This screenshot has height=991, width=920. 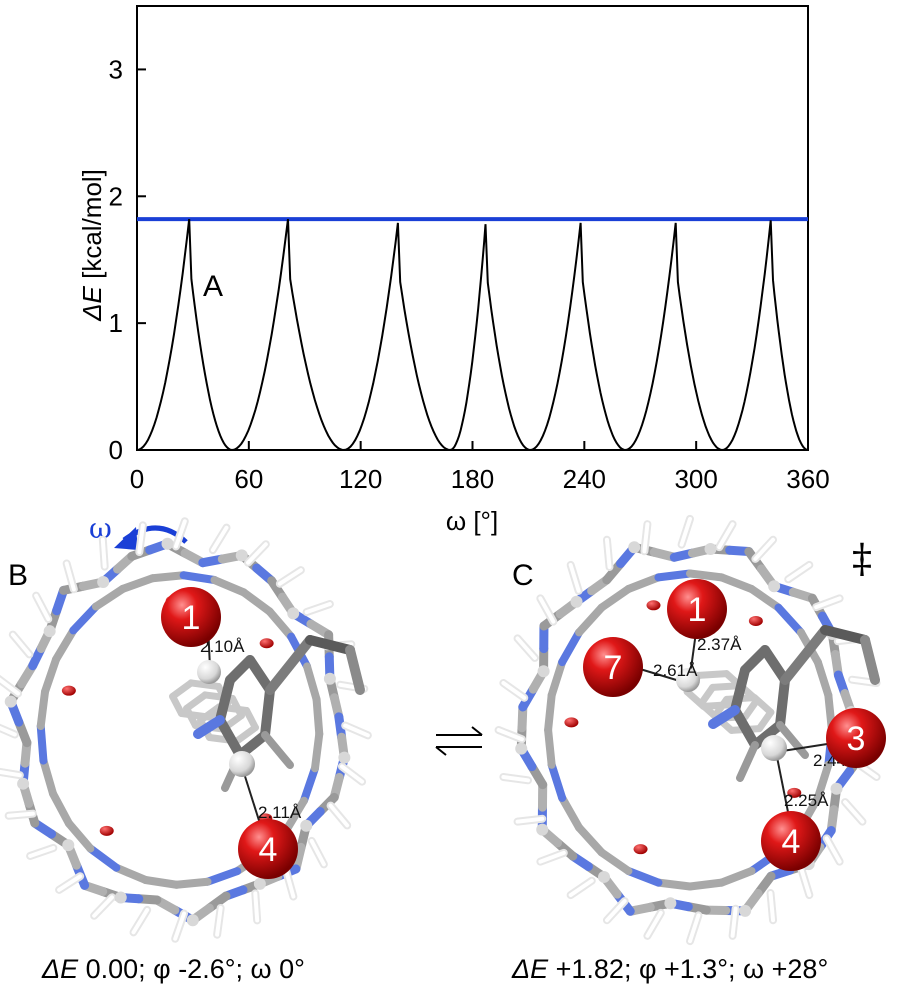 I want to click on oxygen-atom-c-3: 3, so click(x=856, y=738).